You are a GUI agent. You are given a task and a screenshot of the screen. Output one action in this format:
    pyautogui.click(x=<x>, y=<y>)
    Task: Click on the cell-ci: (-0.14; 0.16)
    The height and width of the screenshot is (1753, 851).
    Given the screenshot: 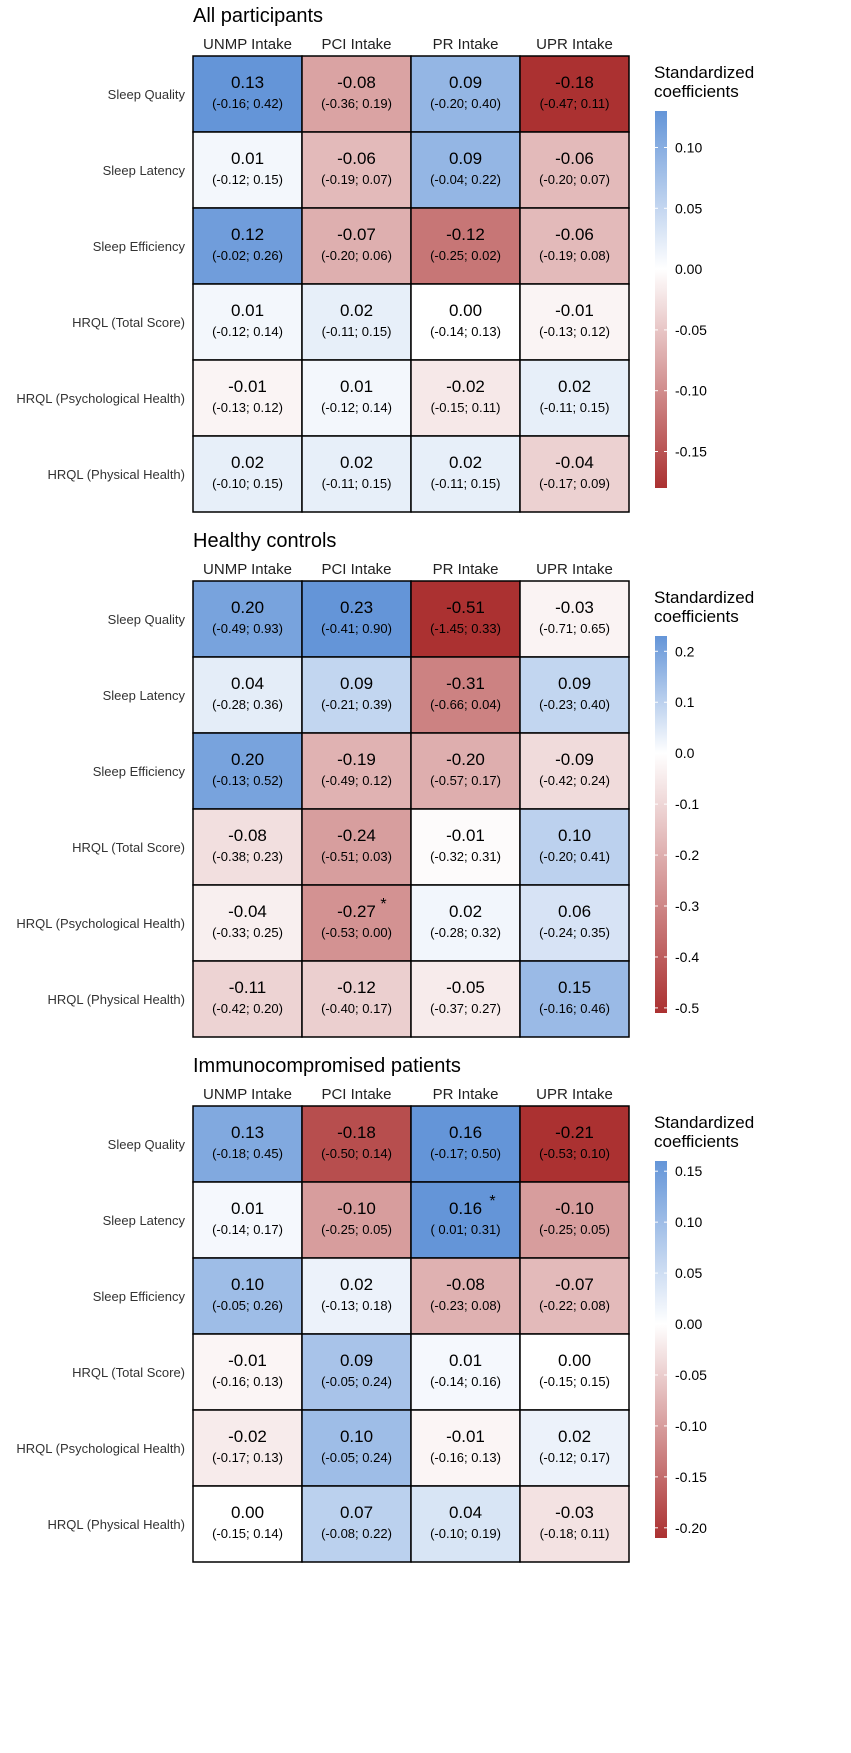 What is the action you would take?
    pyautogui.click(x=465, y=1381)
    